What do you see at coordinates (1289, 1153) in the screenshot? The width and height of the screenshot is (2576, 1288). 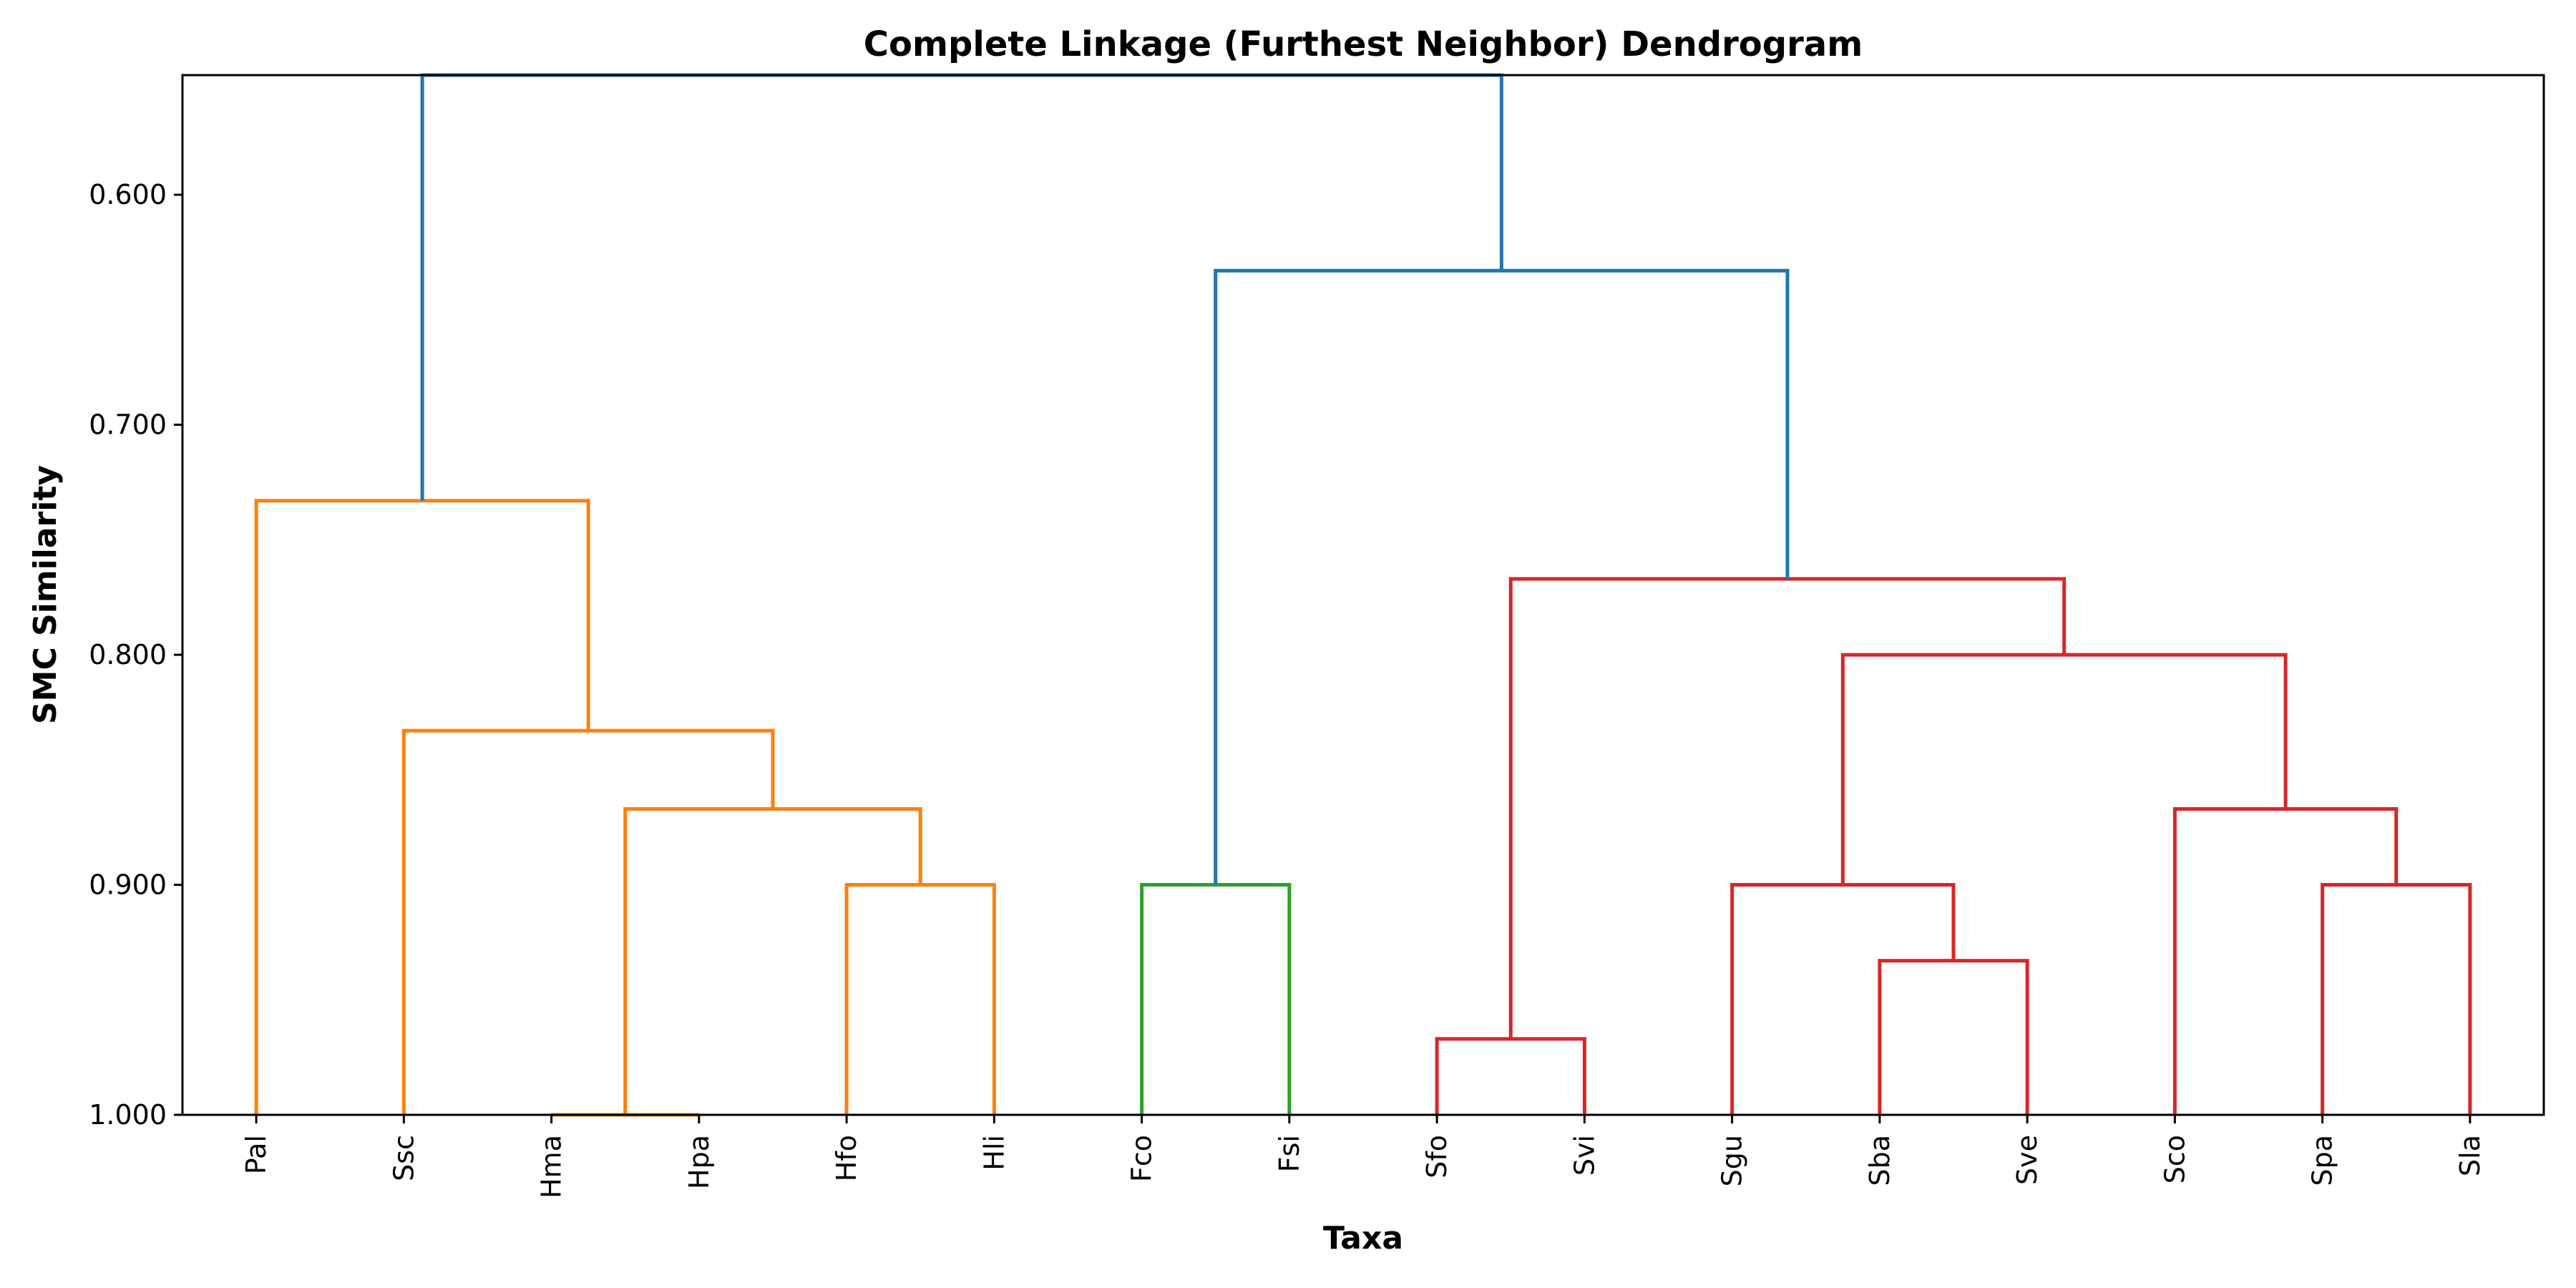 I see `leaf-label-fsi: Fsi` at bounding box center [1289, 1153].